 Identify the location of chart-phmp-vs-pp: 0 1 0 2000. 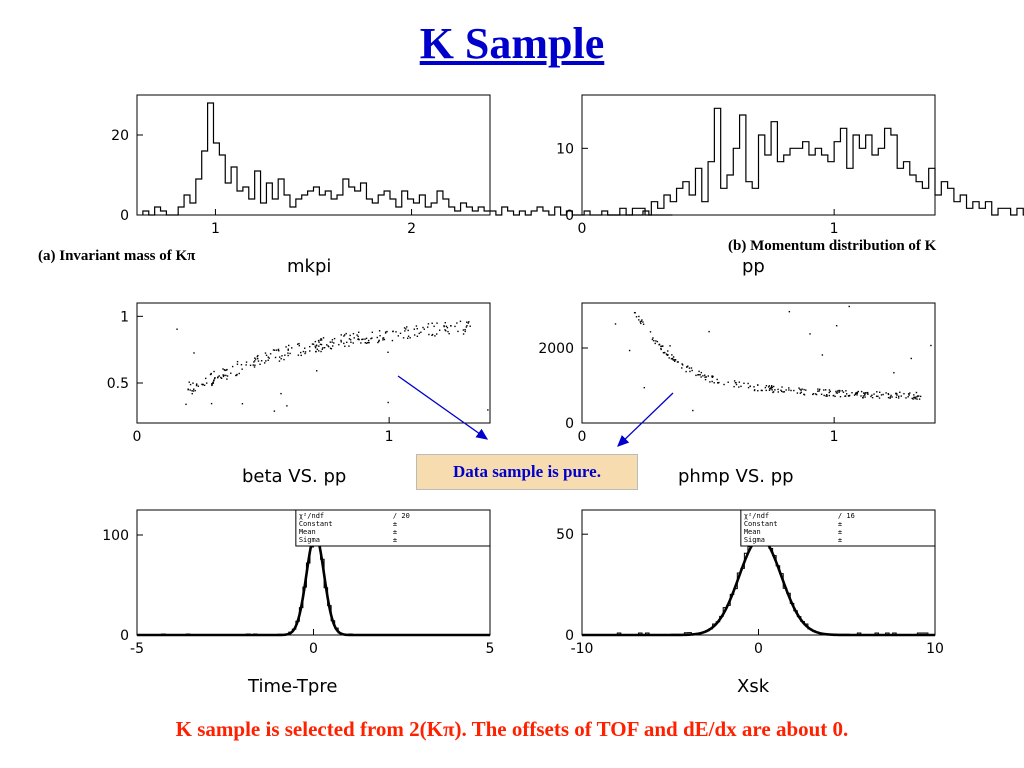
(725, 373).